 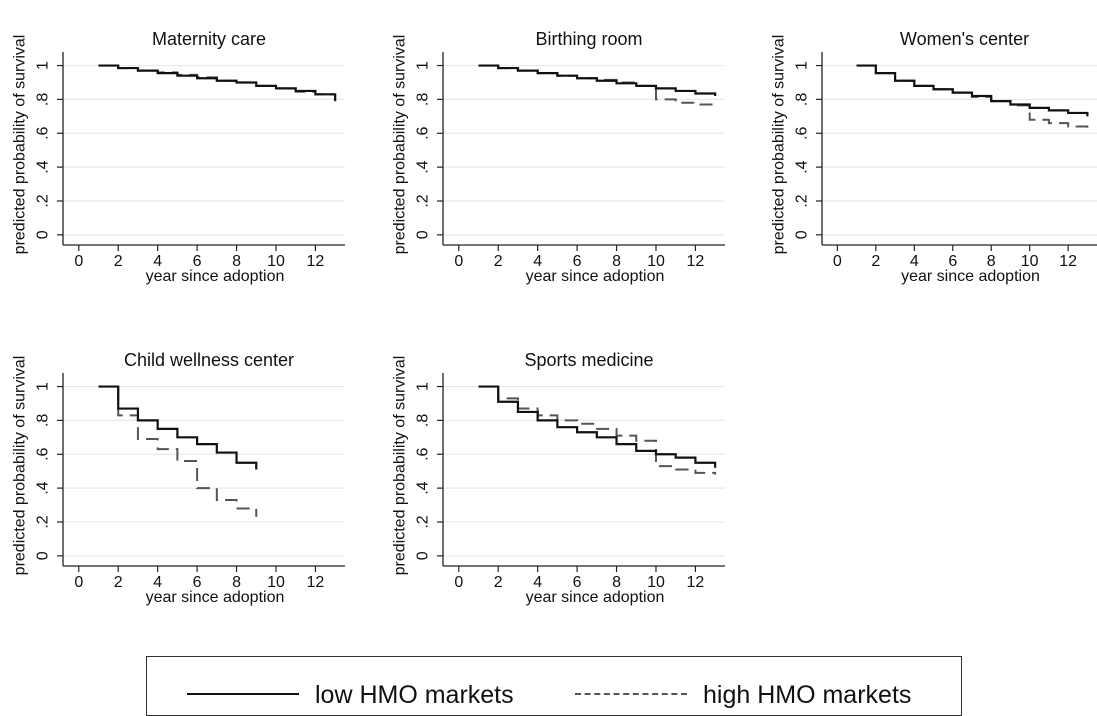 I want to click on chart-title: Child wellness center, so click(x=209, y=360).